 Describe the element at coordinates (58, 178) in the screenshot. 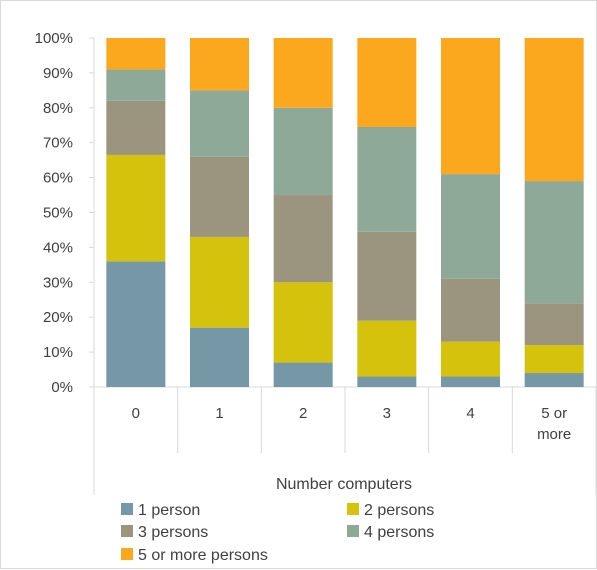

I see `y-tick-label: 60%` at that location.